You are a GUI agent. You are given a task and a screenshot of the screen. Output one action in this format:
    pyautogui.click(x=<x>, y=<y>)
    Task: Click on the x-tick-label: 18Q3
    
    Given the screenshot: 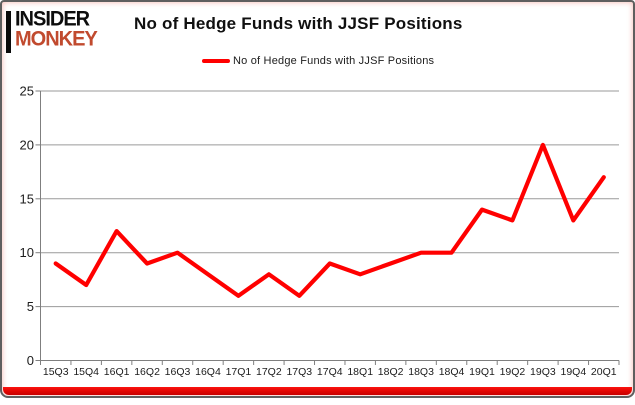 What is the action you would take?
    pyautogui.click(x=421, y=372)
    